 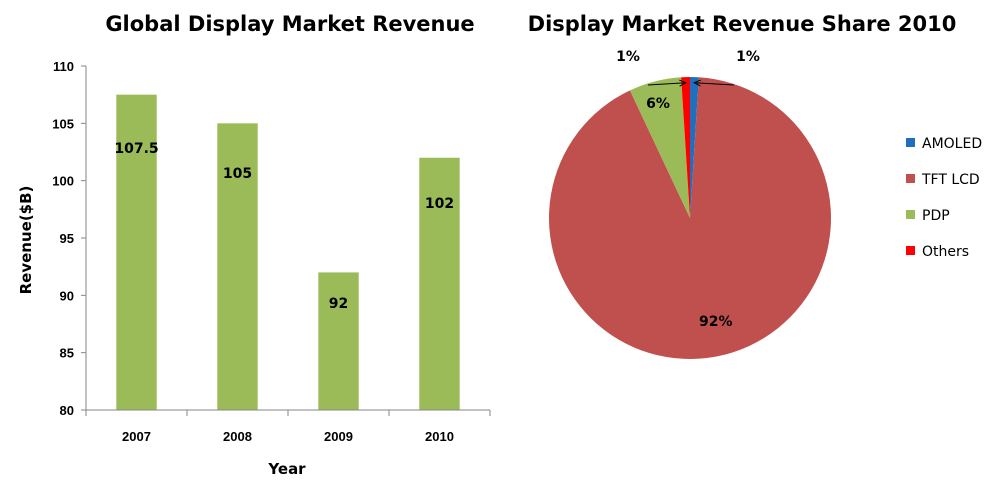 I want to click on bar-2008, so click(x=237, y=266).